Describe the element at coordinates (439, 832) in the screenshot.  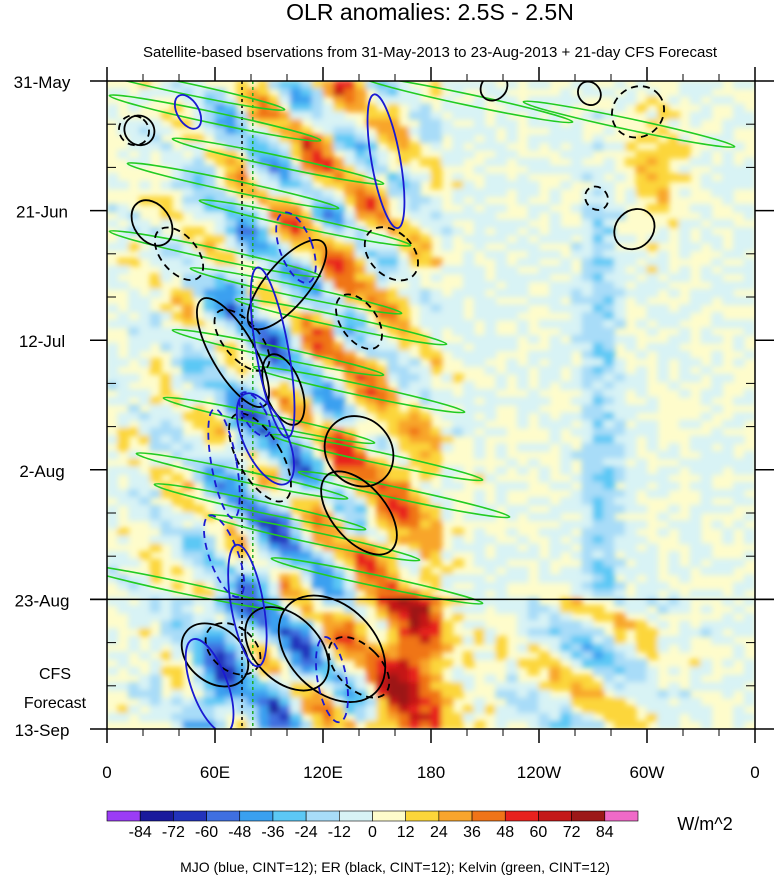
I see `colorbar-label: 24` at that location.